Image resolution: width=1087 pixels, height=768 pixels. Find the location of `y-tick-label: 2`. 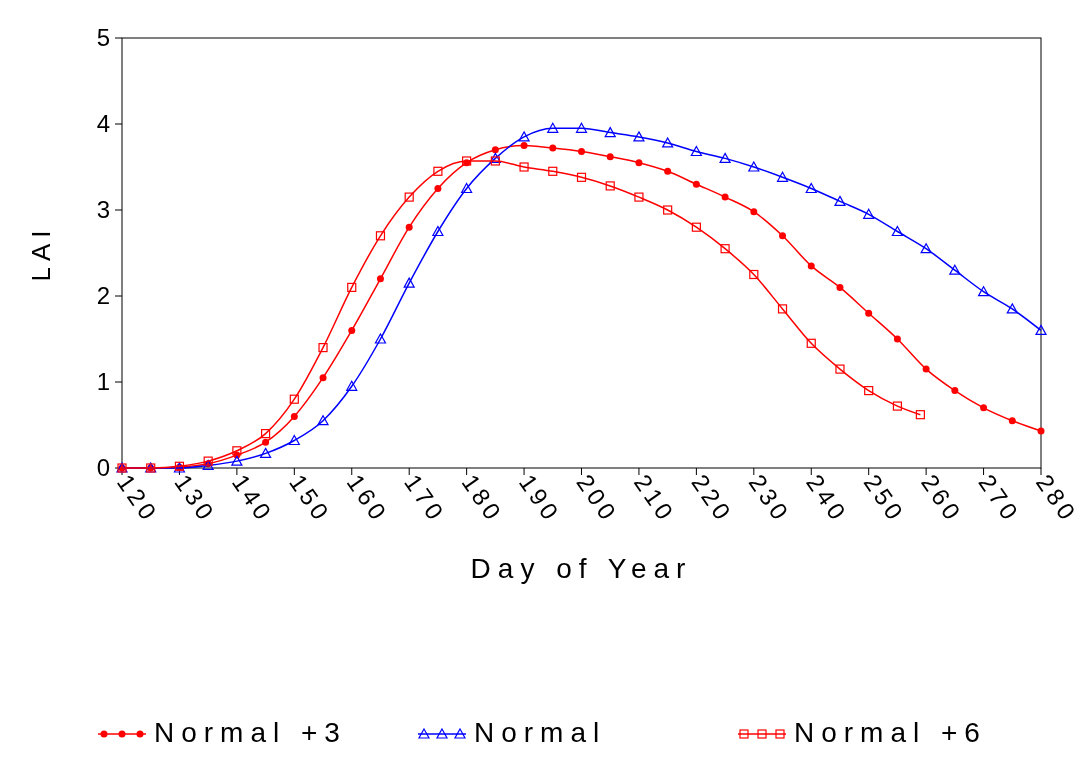

y-tick-label: 2 is located at coordinates (103, 296).